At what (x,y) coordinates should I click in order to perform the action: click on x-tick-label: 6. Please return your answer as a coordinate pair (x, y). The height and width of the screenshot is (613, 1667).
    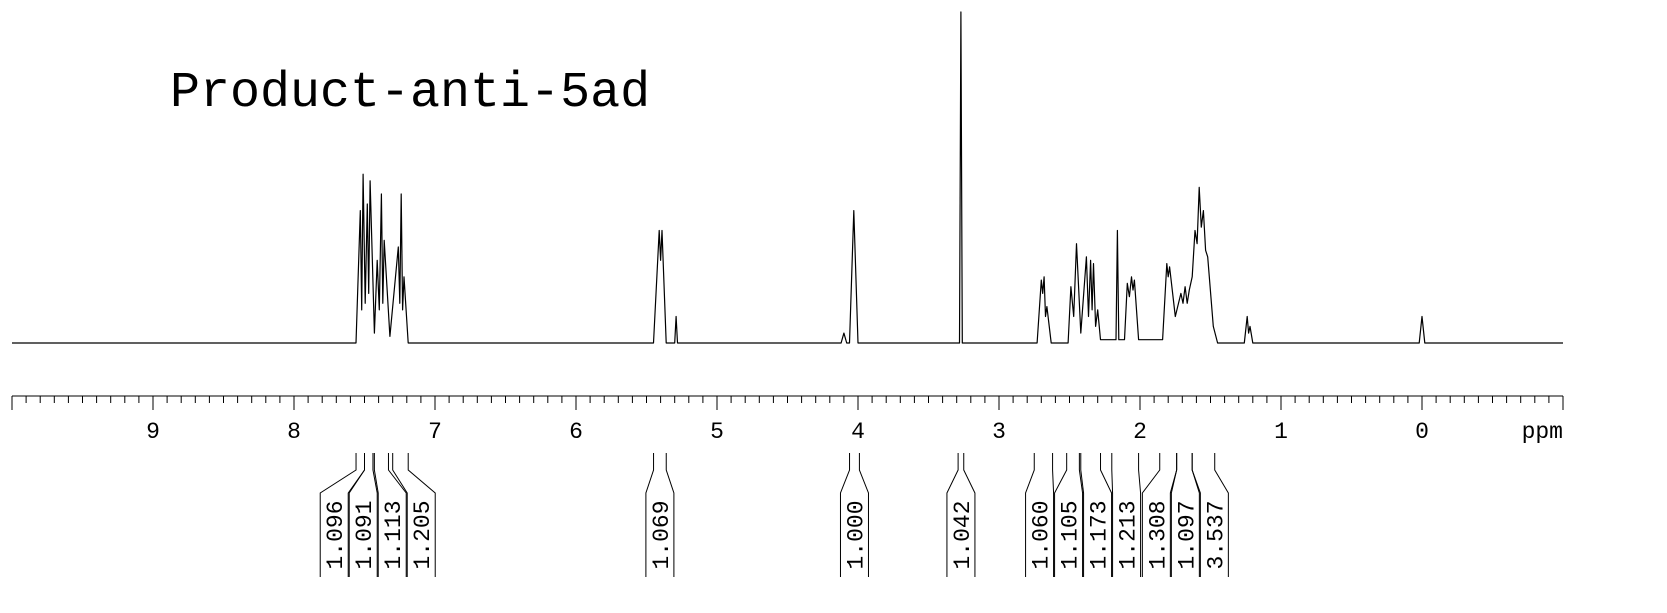
    Looking at the image, I should click on (576, 432).